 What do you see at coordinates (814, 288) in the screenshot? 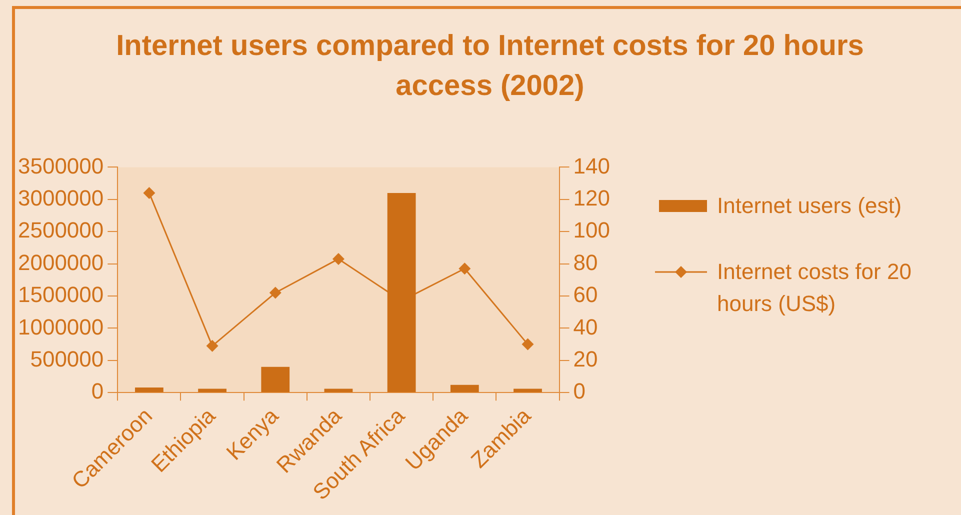
I see `legend-label: Internet costs for 20 hours (US$)` at bounding box center [814, 288].